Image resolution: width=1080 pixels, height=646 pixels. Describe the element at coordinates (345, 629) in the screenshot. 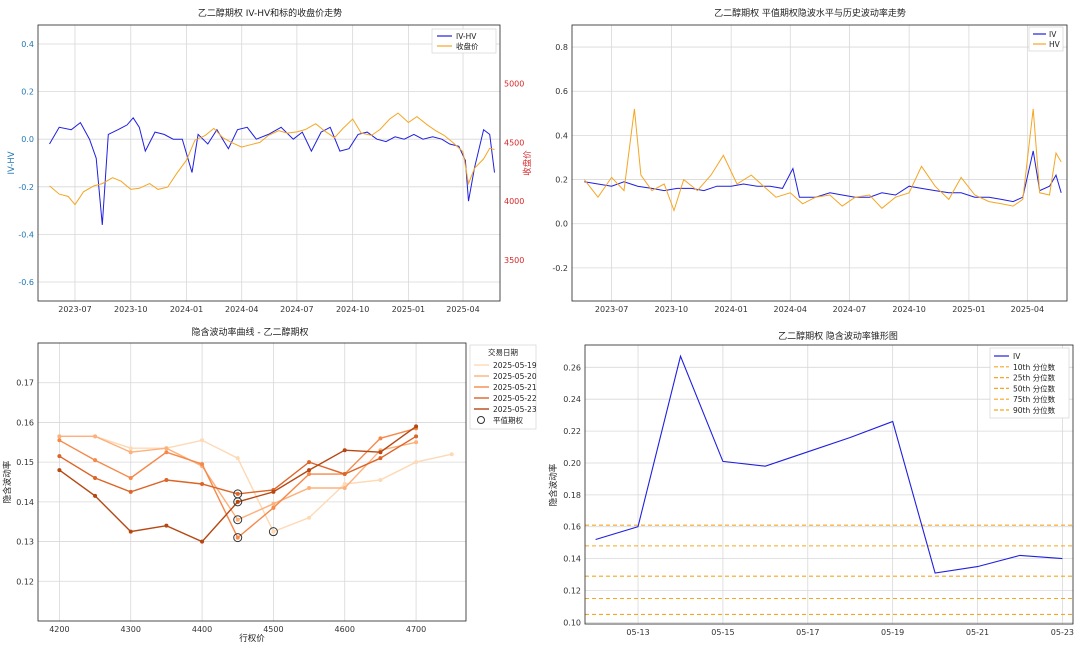

I see `x-tick-label: 4600` at that location.